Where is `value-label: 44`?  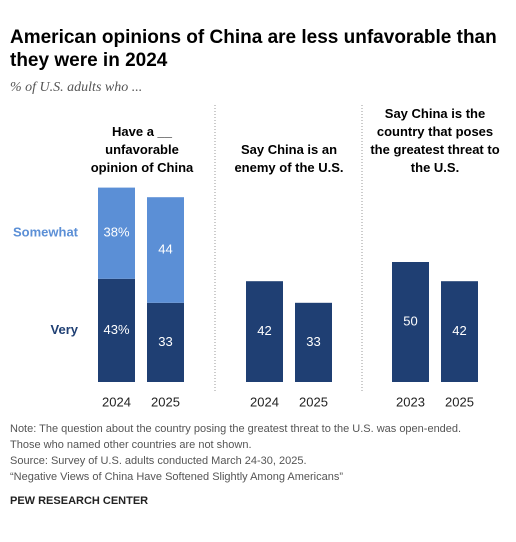 value-label: 44 is located at coordinates (165, 248).